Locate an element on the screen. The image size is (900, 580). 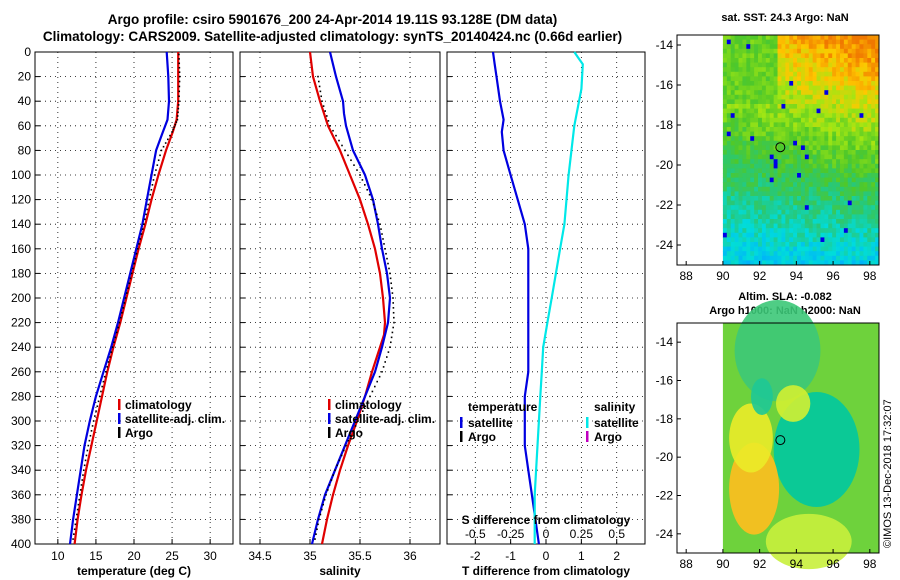
map-ytick-label: -22 is located at coordinates (665, 496).